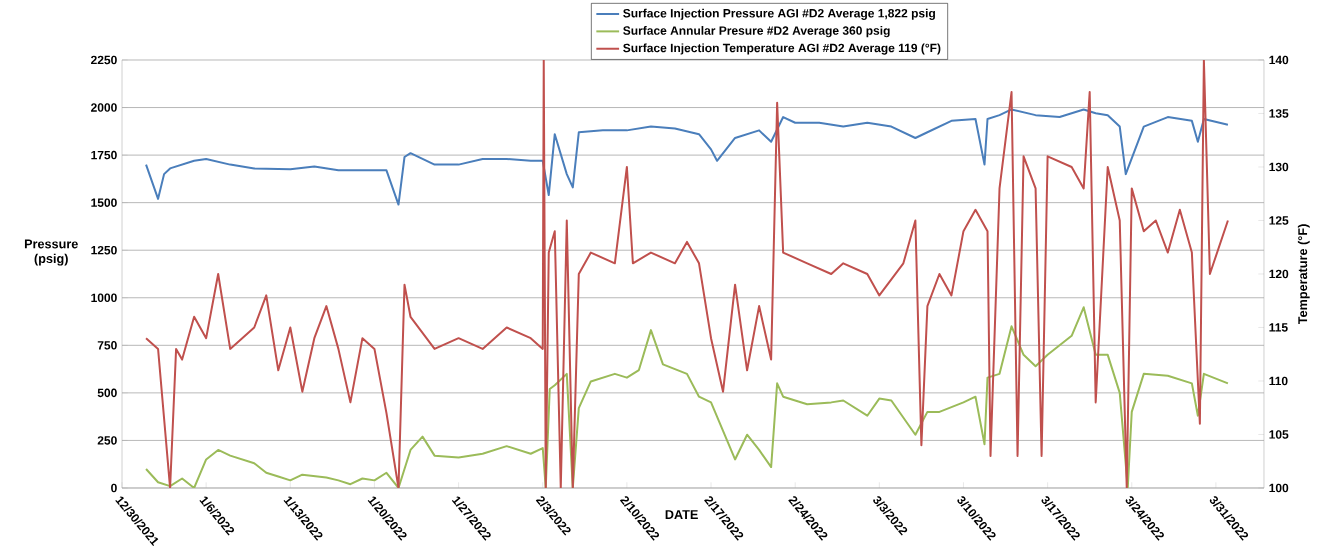 This screenshot has height=559, width=1340. What do you see at coordinates (681, 514) in the screenshot?
I see `x-axis-title: DATE` at bounding box center [681, 514].